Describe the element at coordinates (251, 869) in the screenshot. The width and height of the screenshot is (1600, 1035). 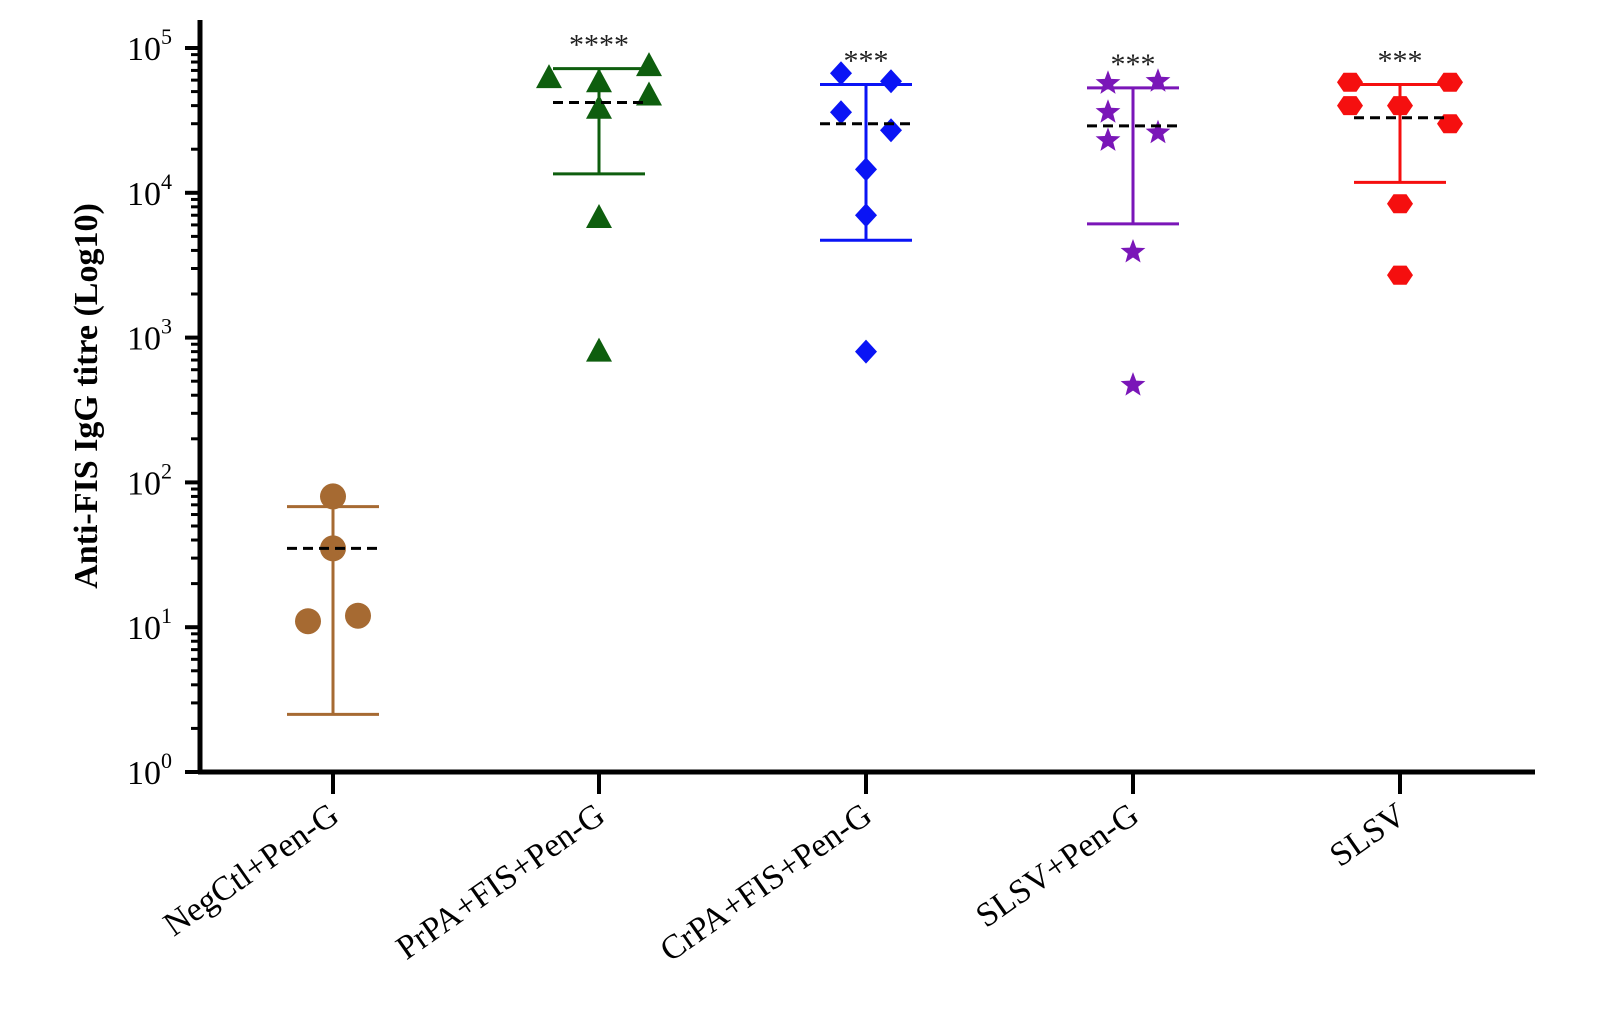
I see `x-tick-label: NegCtl+Pen-G` at that location.